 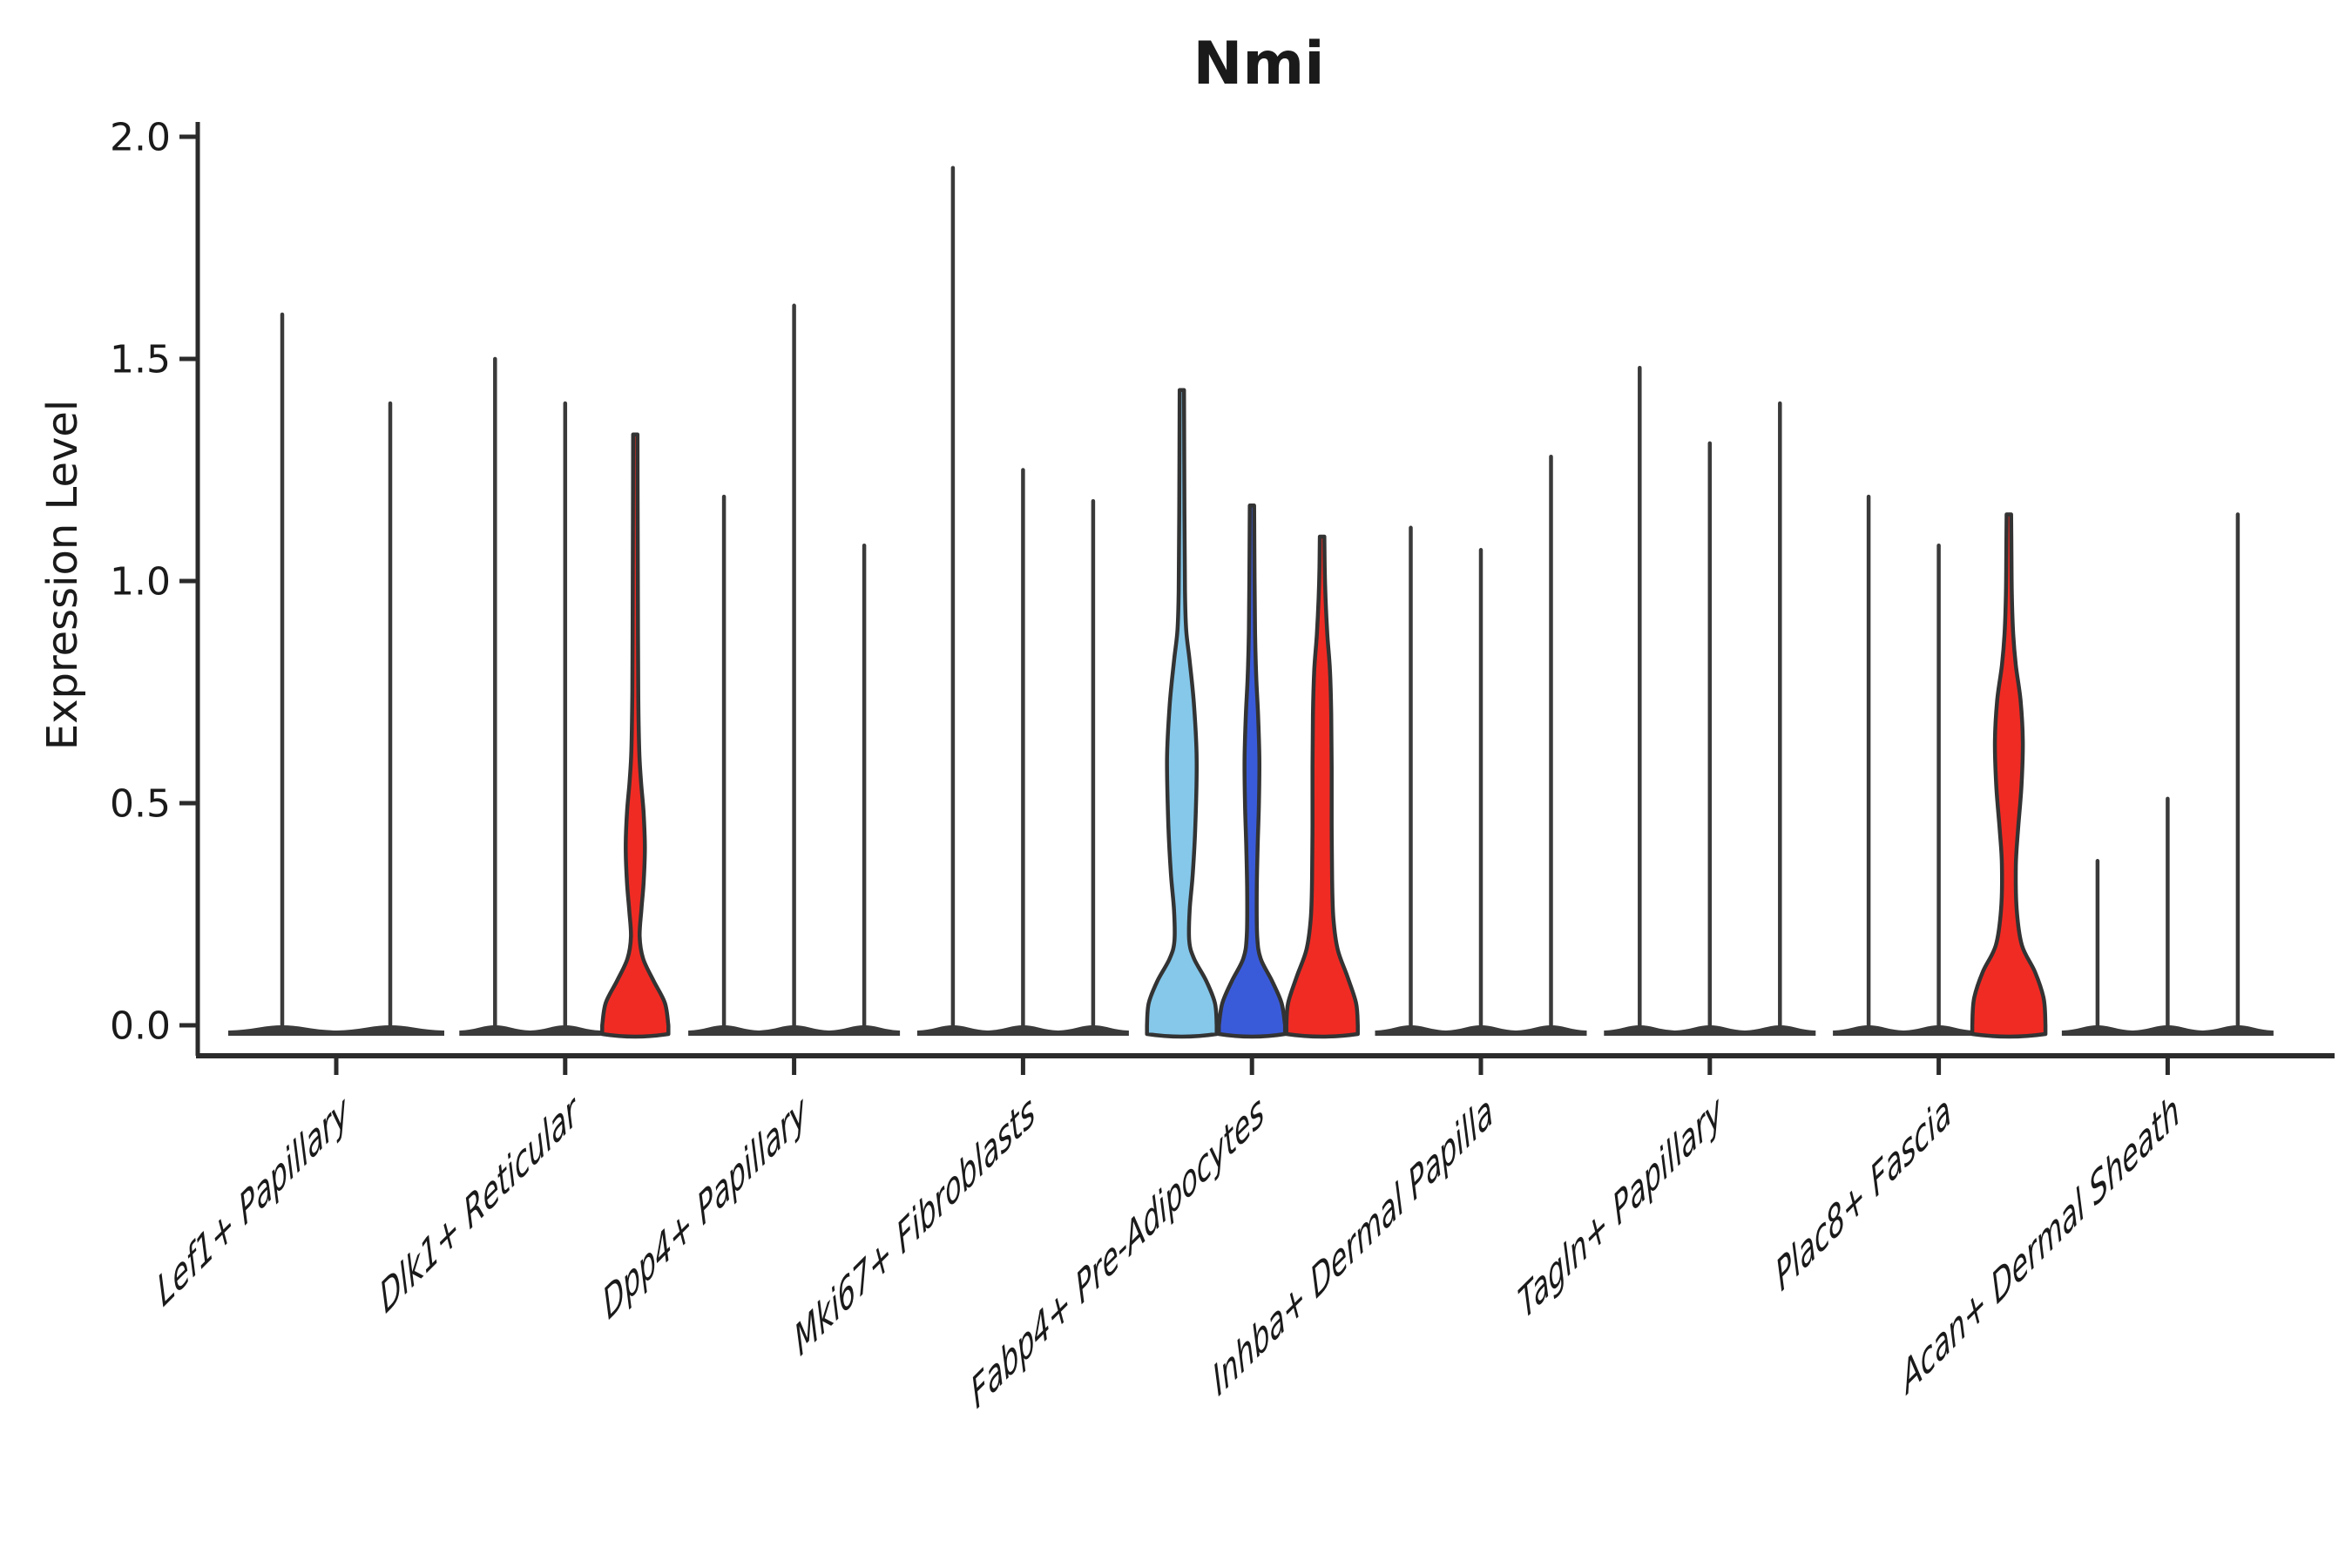 What do you see at coordinates (140, 359) in the screenshot?
I see `y-tick-label: 1.5` at bounding box center [140, 359].